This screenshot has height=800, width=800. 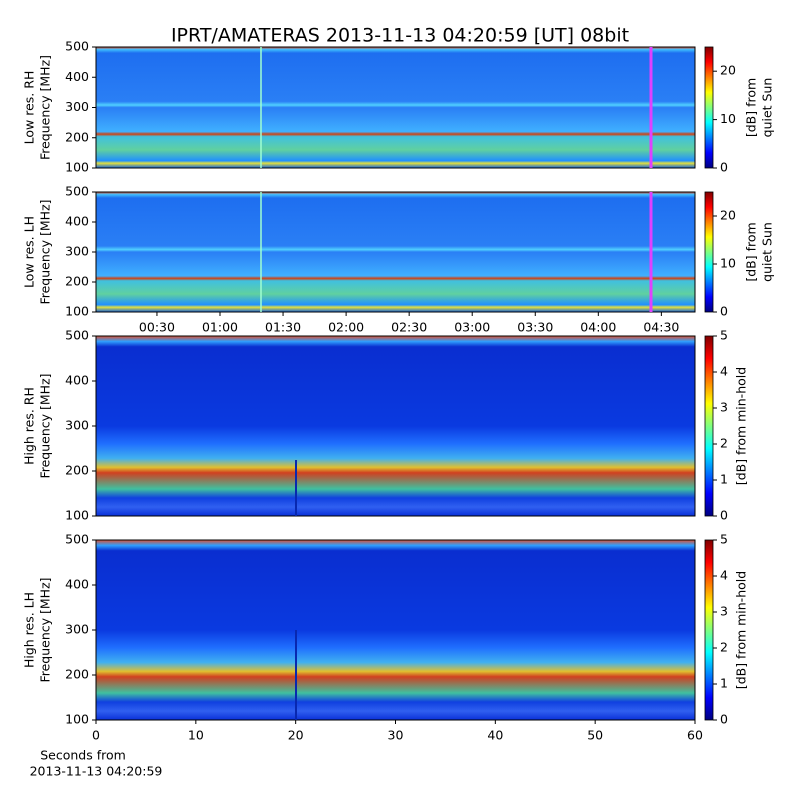 What do you see at coordinates (595, 735) in the screenshot?
I see `x-tick-label: 50` at bounding box center [595, 735].